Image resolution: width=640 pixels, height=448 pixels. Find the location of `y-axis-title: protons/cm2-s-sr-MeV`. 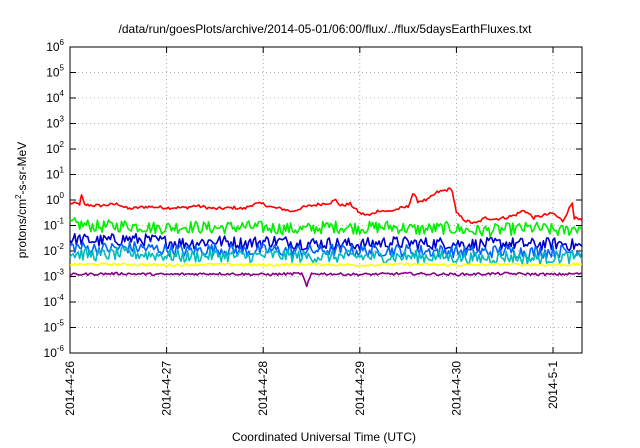

y-axis-title: protons/cm2-s-sr-MeV is located at coordinates (21, 200).